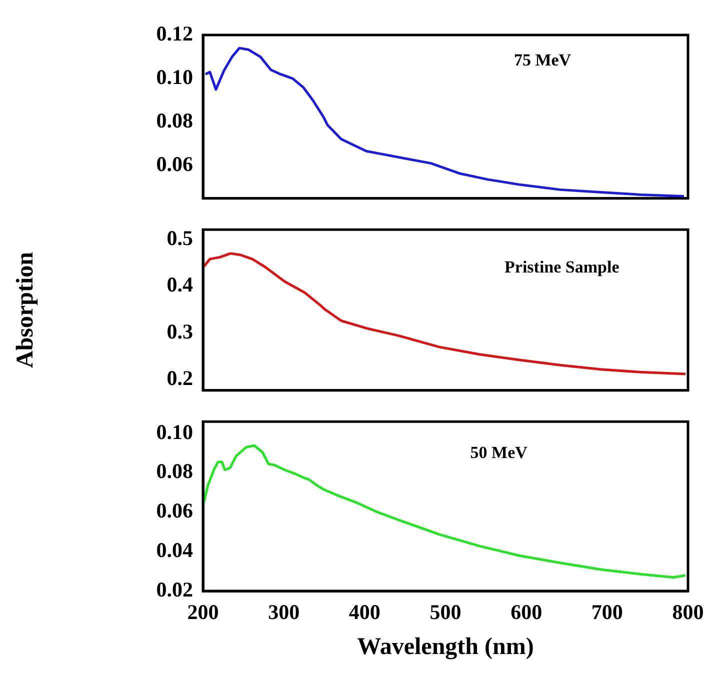  I want to click on y-tick-label: 0.4, so click(180, 284).